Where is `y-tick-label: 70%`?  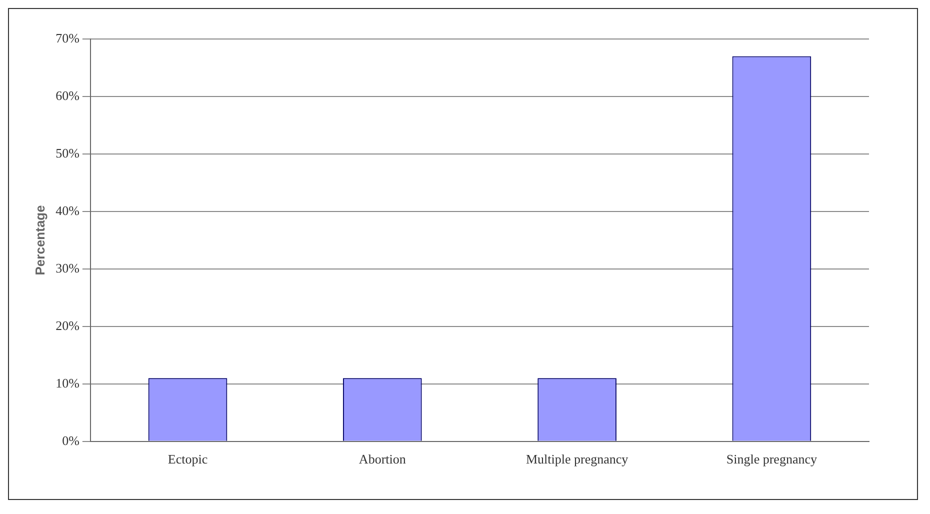
y-tick-label: 70% is located at coordinates (68, 38).